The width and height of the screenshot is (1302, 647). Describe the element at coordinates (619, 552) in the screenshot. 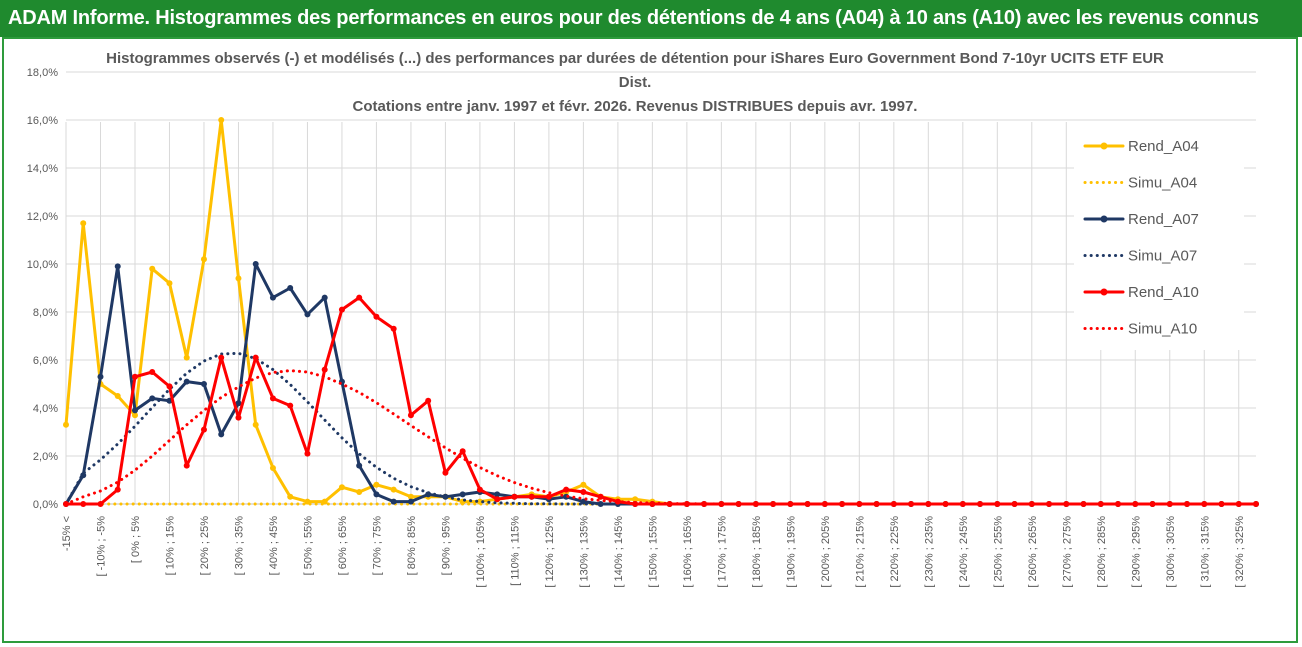

I see `x-tick-label: [ 140% ; 145%` at that location.